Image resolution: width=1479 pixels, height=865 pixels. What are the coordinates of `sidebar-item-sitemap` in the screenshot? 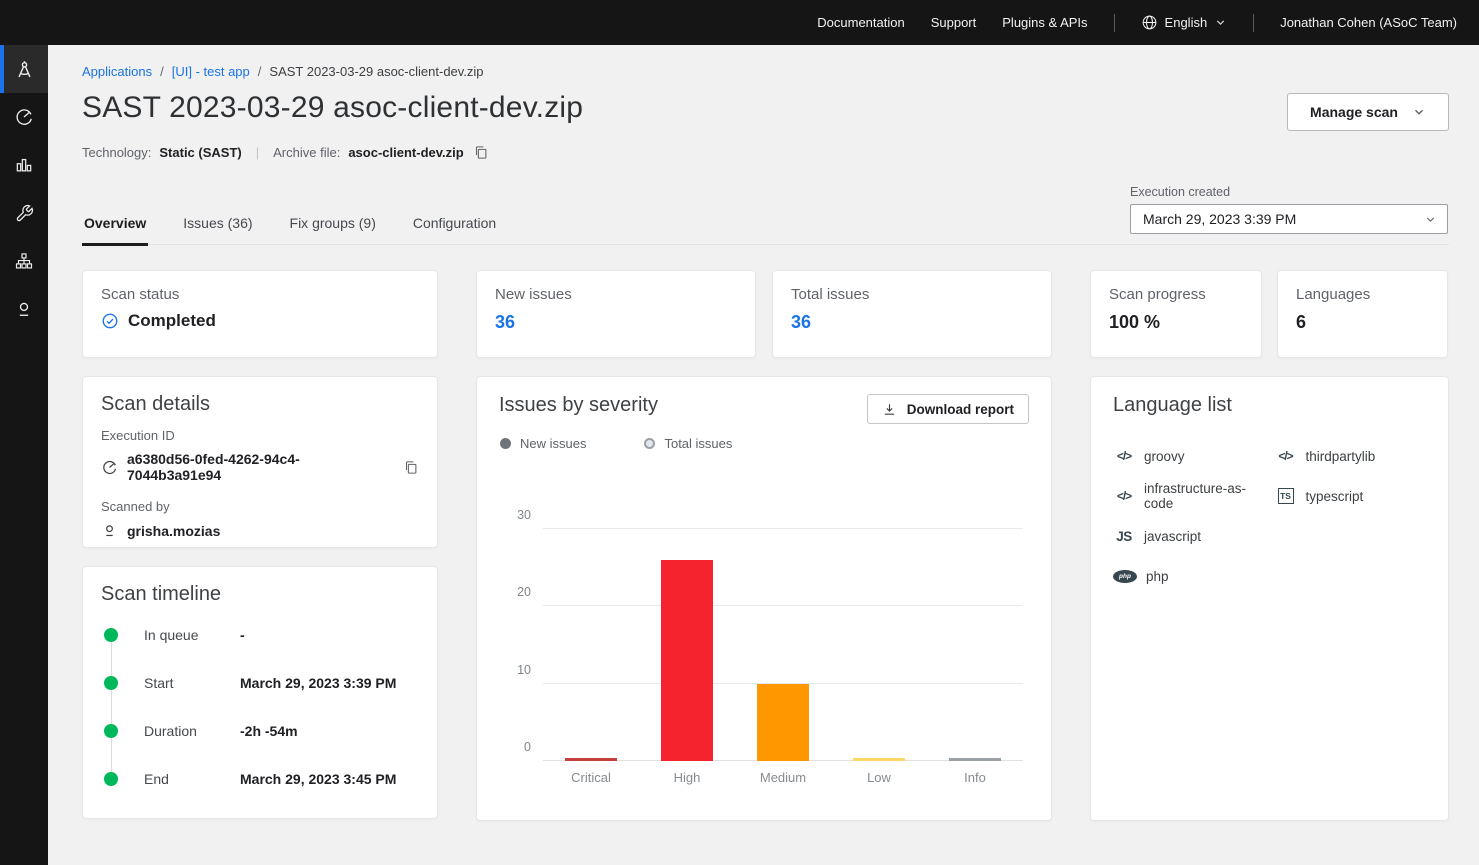 It's located at (24, 261).